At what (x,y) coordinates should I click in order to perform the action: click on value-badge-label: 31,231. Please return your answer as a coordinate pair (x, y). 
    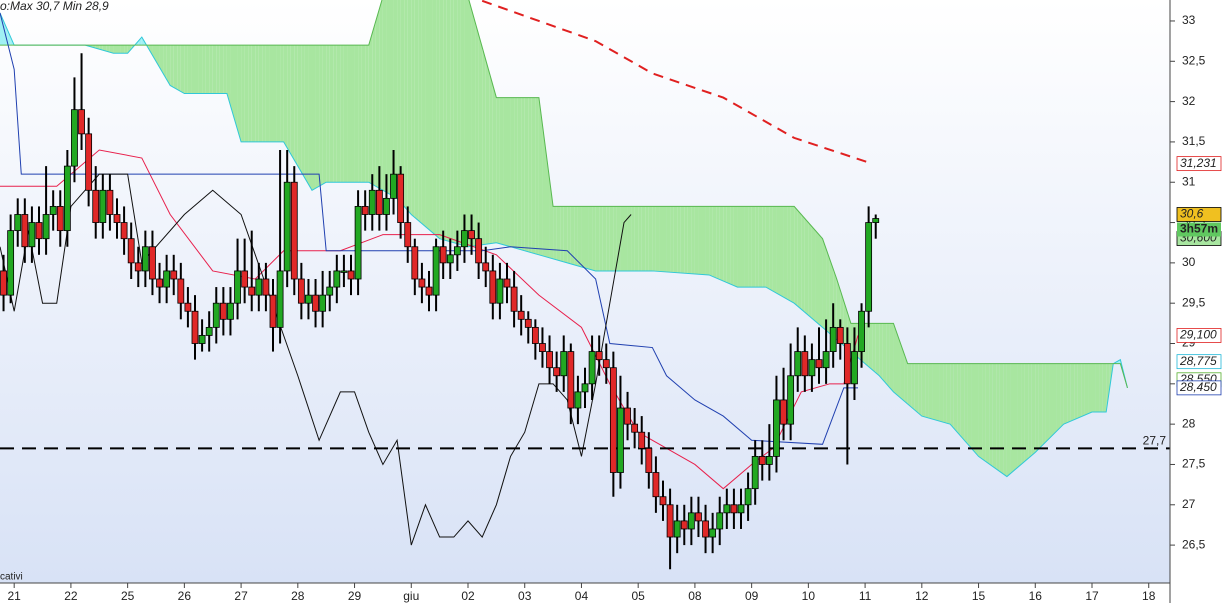
    Looking at the image, I should click on (1198, 163).